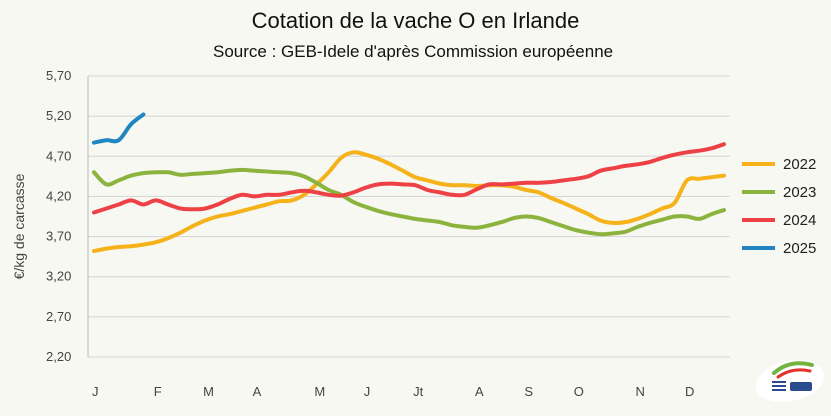  Describe the element at coordinates (58, 276) in the screenshot. I see `y-tick-label: 3,20` at that location.